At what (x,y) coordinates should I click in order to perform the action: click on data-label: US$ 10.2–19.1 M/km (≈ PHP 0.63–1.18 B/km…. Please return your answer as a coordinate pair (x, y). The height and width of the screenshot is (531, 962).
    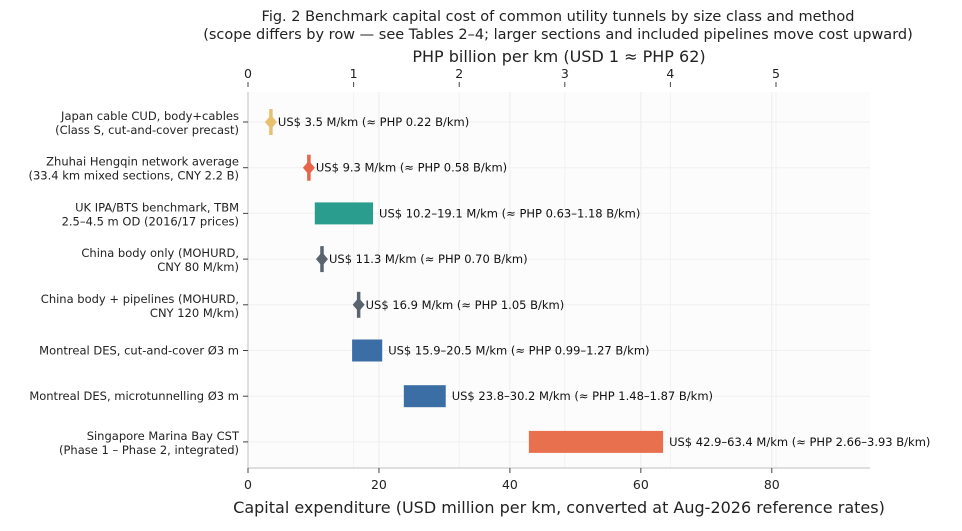
    Looking at the image, I should click on (509, 213).